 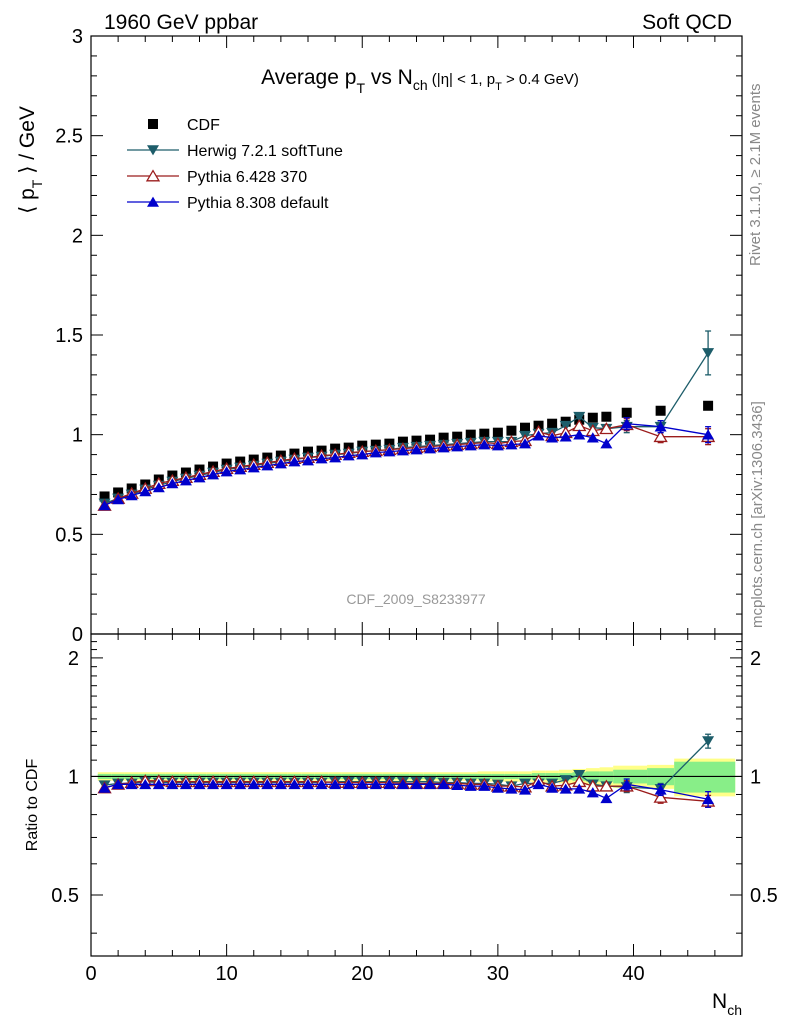 What do you see at coordinates (633, 974) in the screenshot?
I see `x-tick-label: 40` at bounding box center [633, 974].